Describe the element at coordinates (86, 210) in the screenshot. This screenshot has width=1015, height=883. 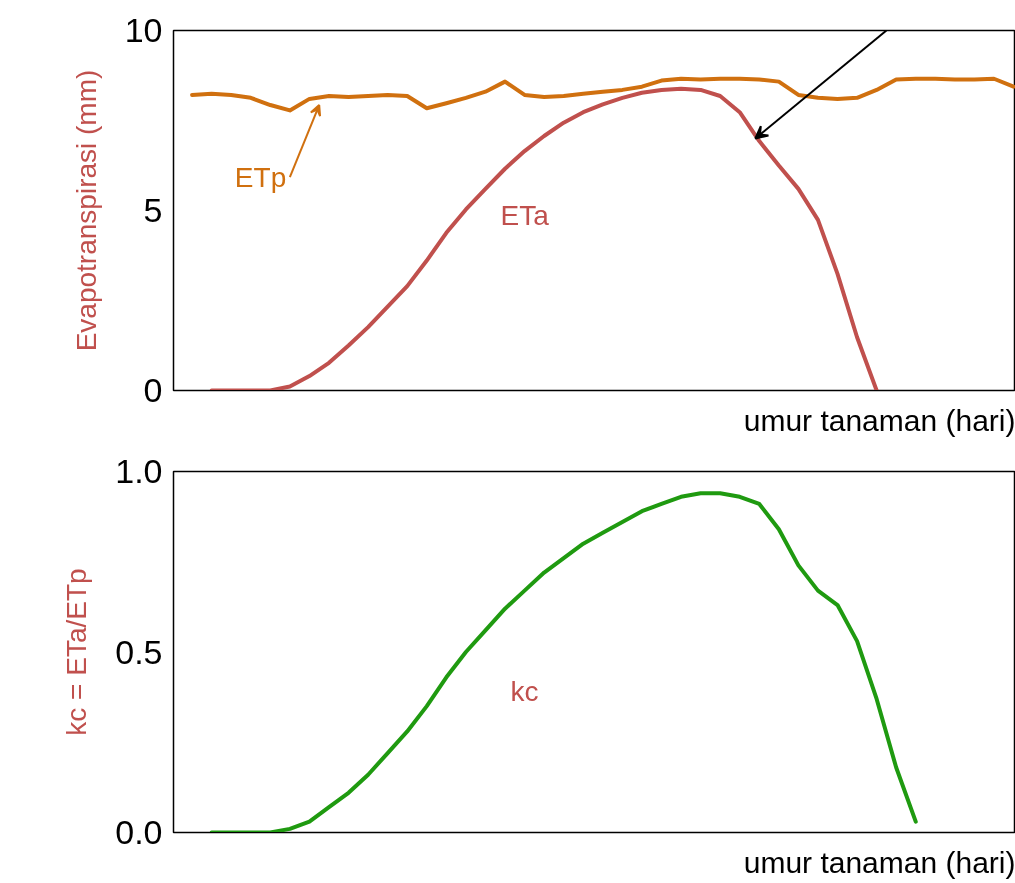
I see `y-axis-title: Evapotranspirasi (mm)` at that location.